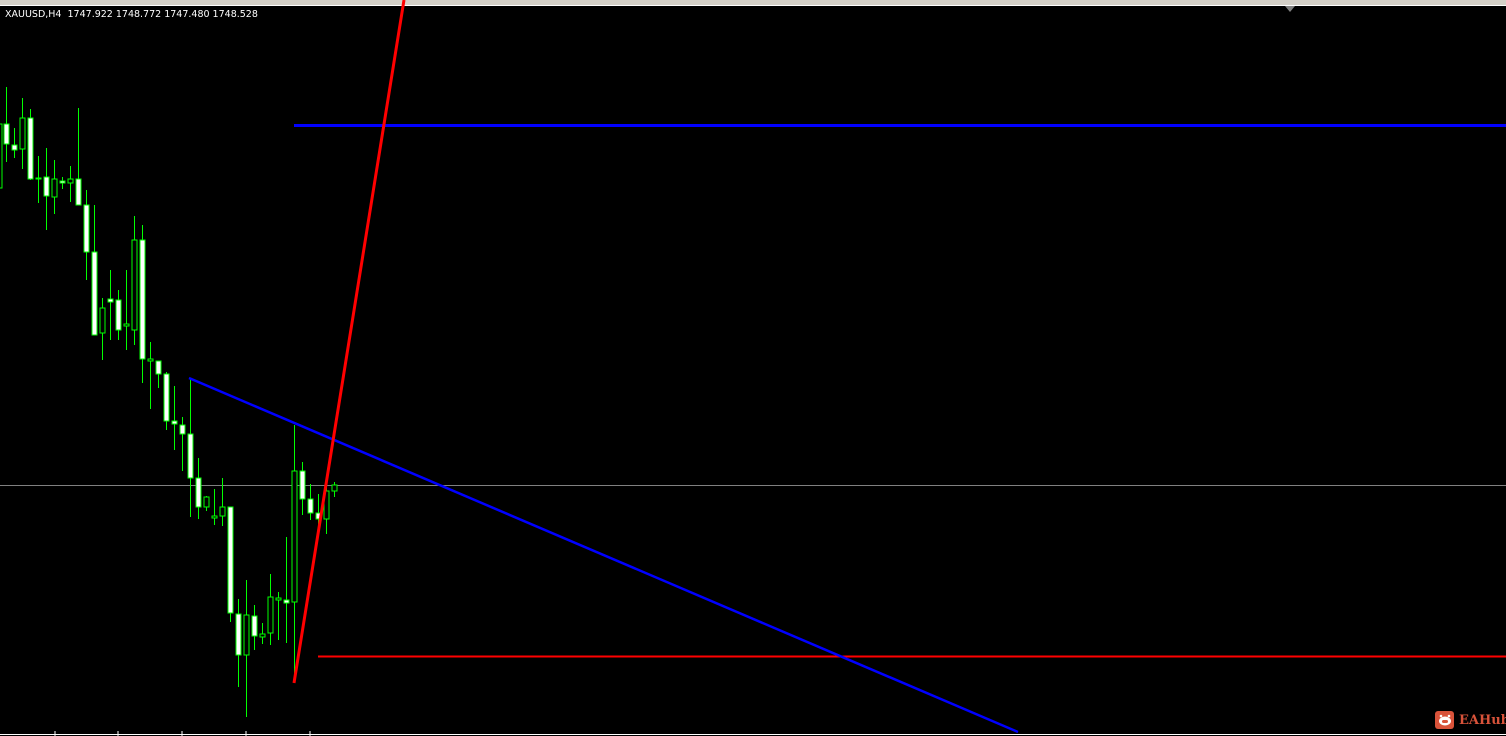 Image resolution: width=1506 pixels, height=736 pixels. I want to click on symbol-timeframe: XAUUSD,H4, so click(33, 14).